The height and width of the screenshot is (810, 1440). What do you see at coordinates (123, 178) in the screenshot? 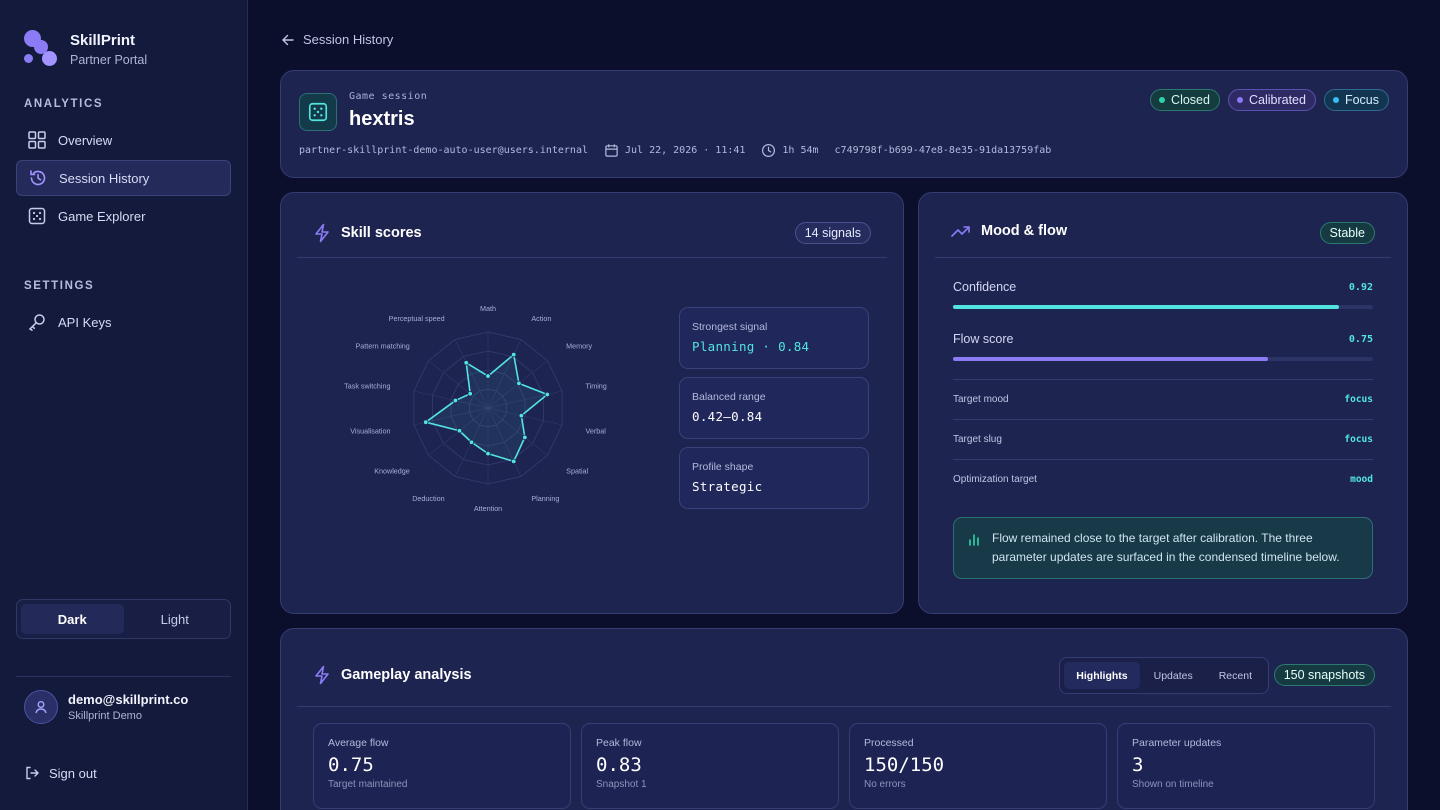
I see `sidebar-item-session-history: Session History` at bounding box center [123, 178].